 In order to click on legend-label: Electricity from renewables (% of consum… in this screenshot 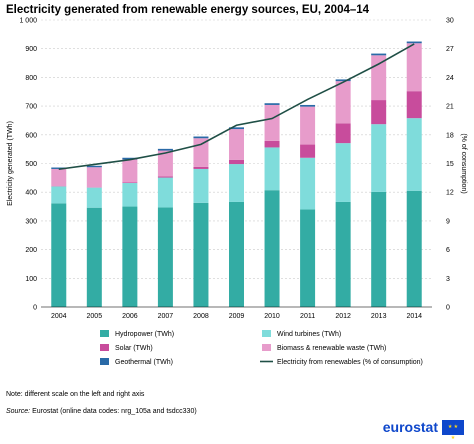, I will do `click(350, 362)`.